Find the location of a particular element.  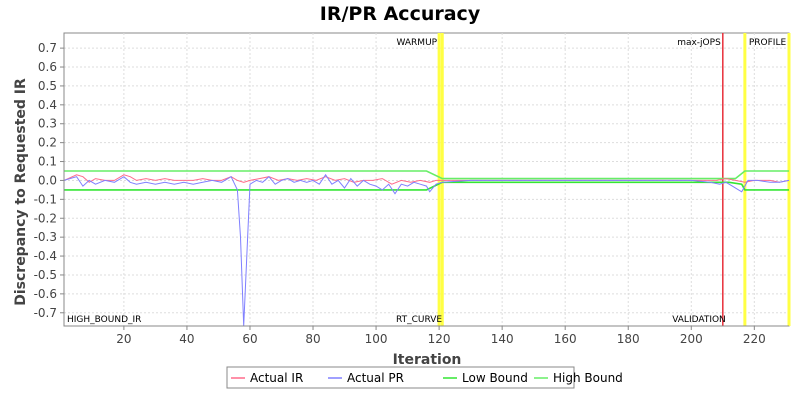

y-tick-label: -0.7 is located at coordinates (45, 313).